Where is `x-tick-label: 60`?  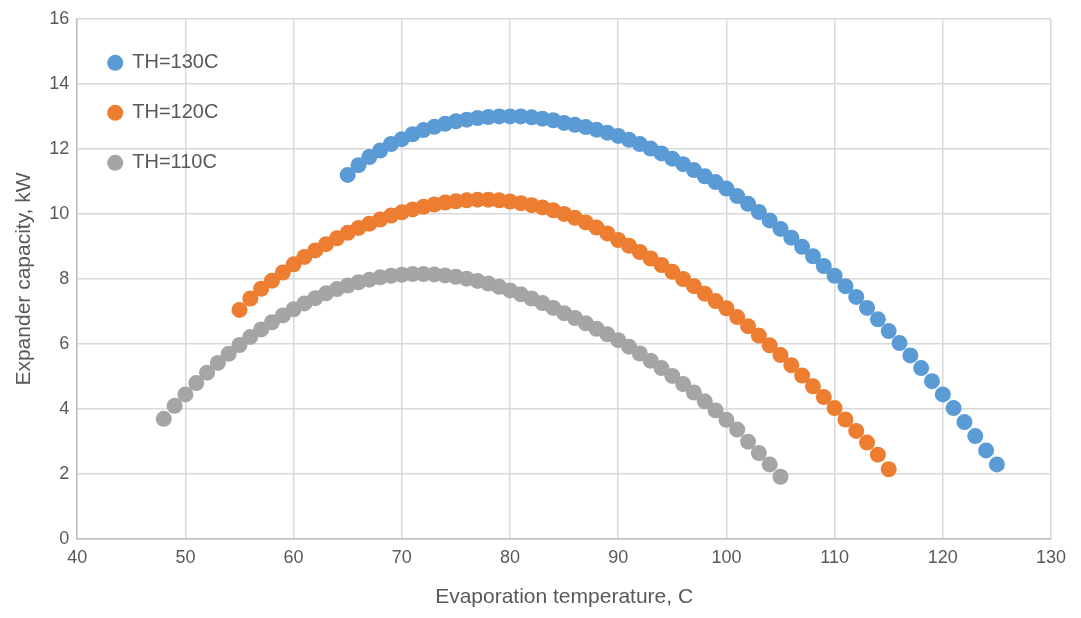
x-tick-label: 60 is located at coordinates (293, 556).